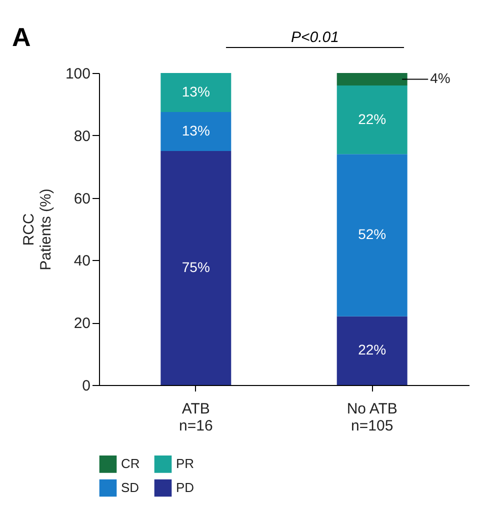  Describe the element at coordinates (185, 487) in the screenshot. I see `legend-label: PD` at that location.